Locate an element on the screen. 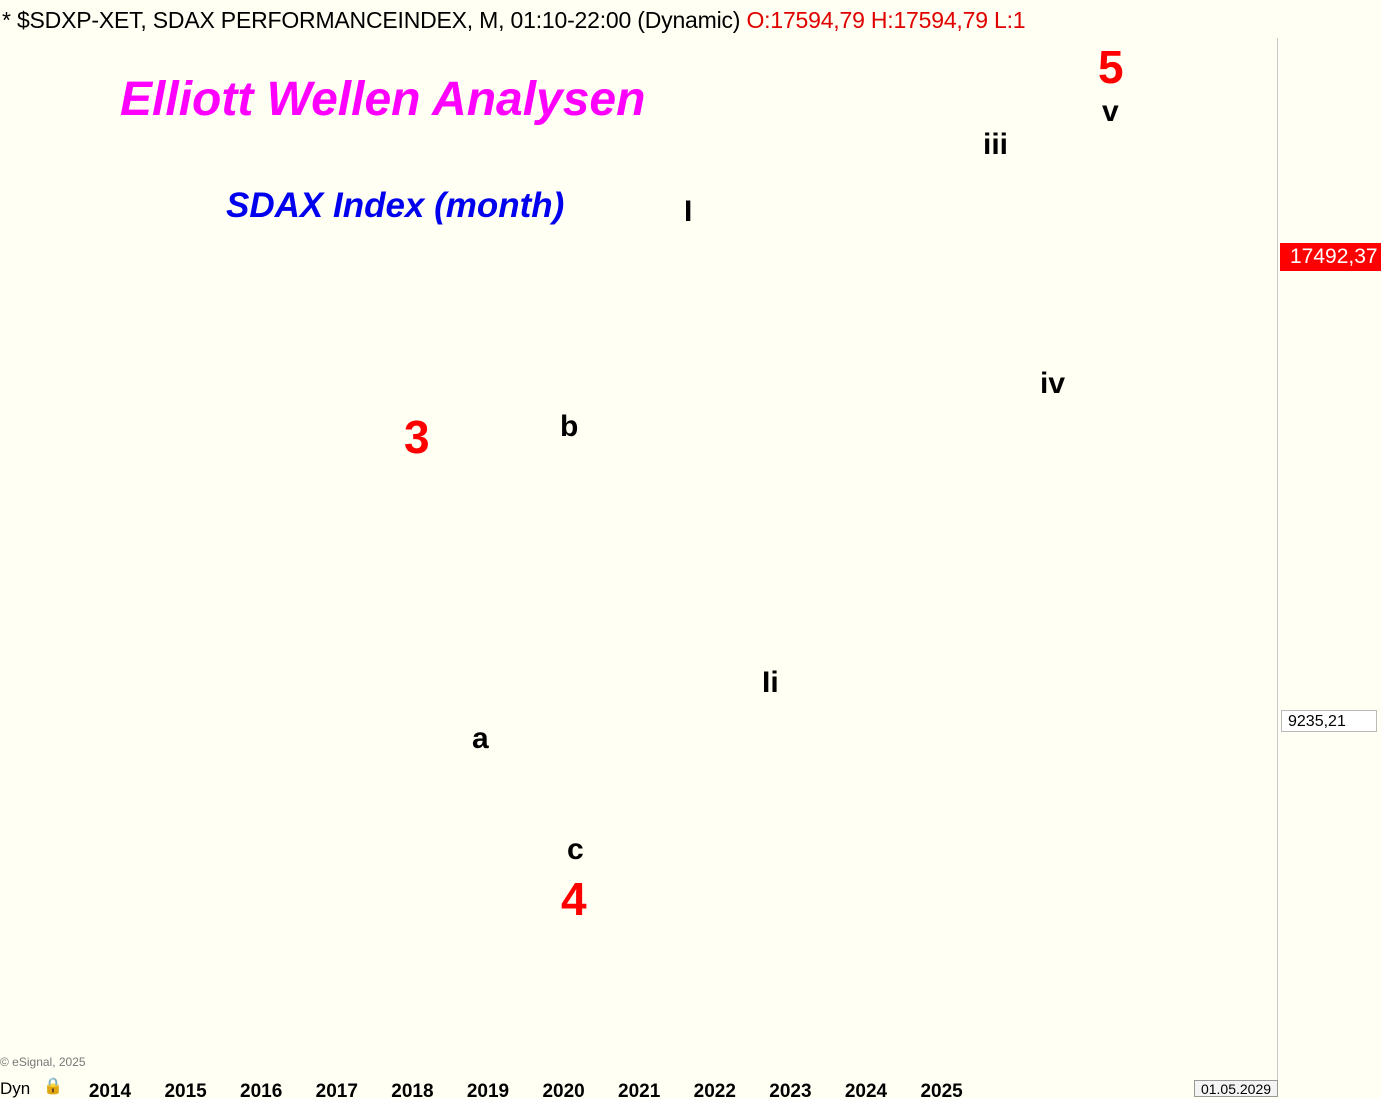 This screenshot has width=1381, height=1099. last-price-badge: 17492,37 is located at coordinates (1330, 257).